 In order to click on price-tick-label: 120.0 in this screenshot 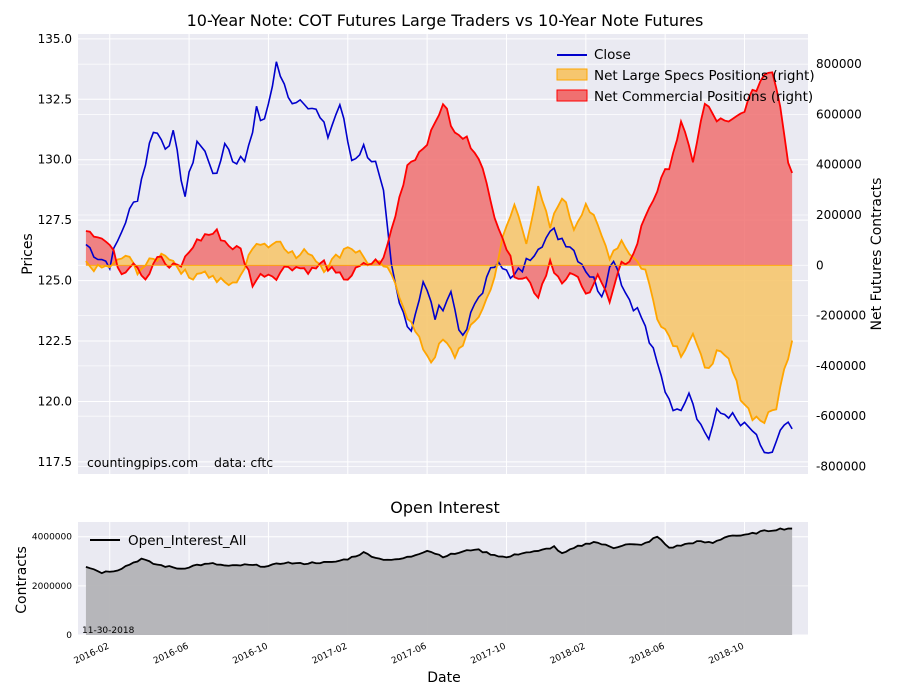, I will do `click(55, 401)`.